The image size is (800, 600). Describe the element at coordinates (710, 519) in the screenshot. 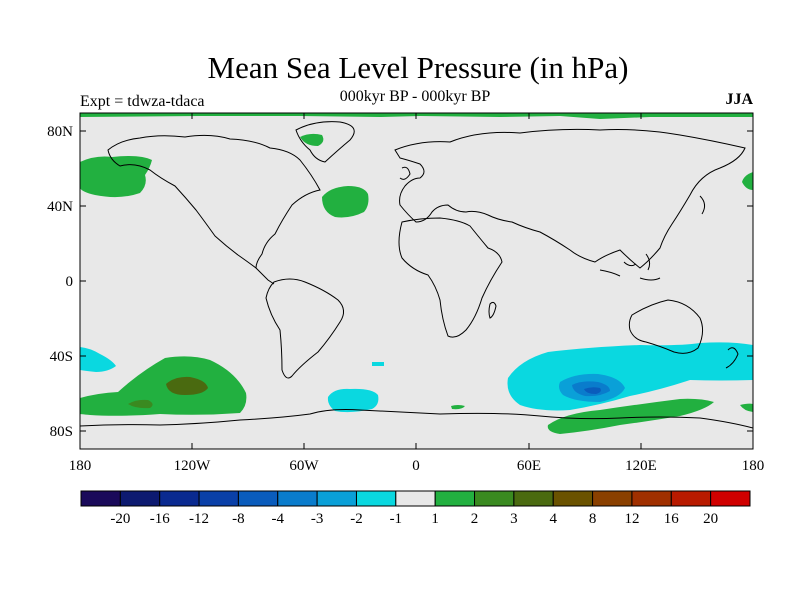

I see `legend-label: 20` at that location.